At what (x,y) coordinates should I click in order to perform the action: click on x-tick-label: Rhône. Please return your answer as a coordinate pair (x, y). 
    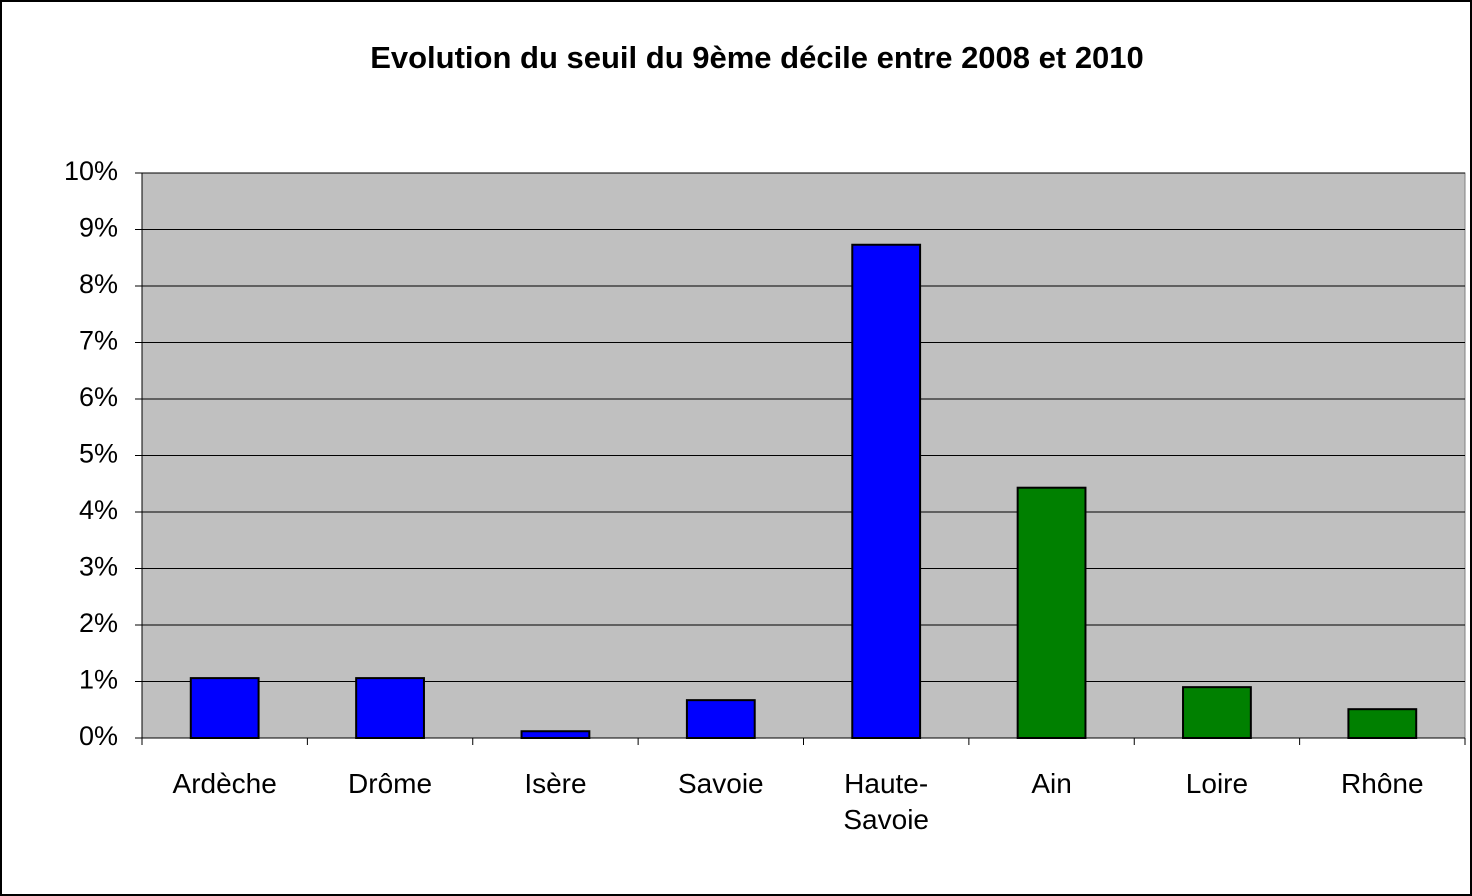
    Looking at the image, I should click on (1382, 783).